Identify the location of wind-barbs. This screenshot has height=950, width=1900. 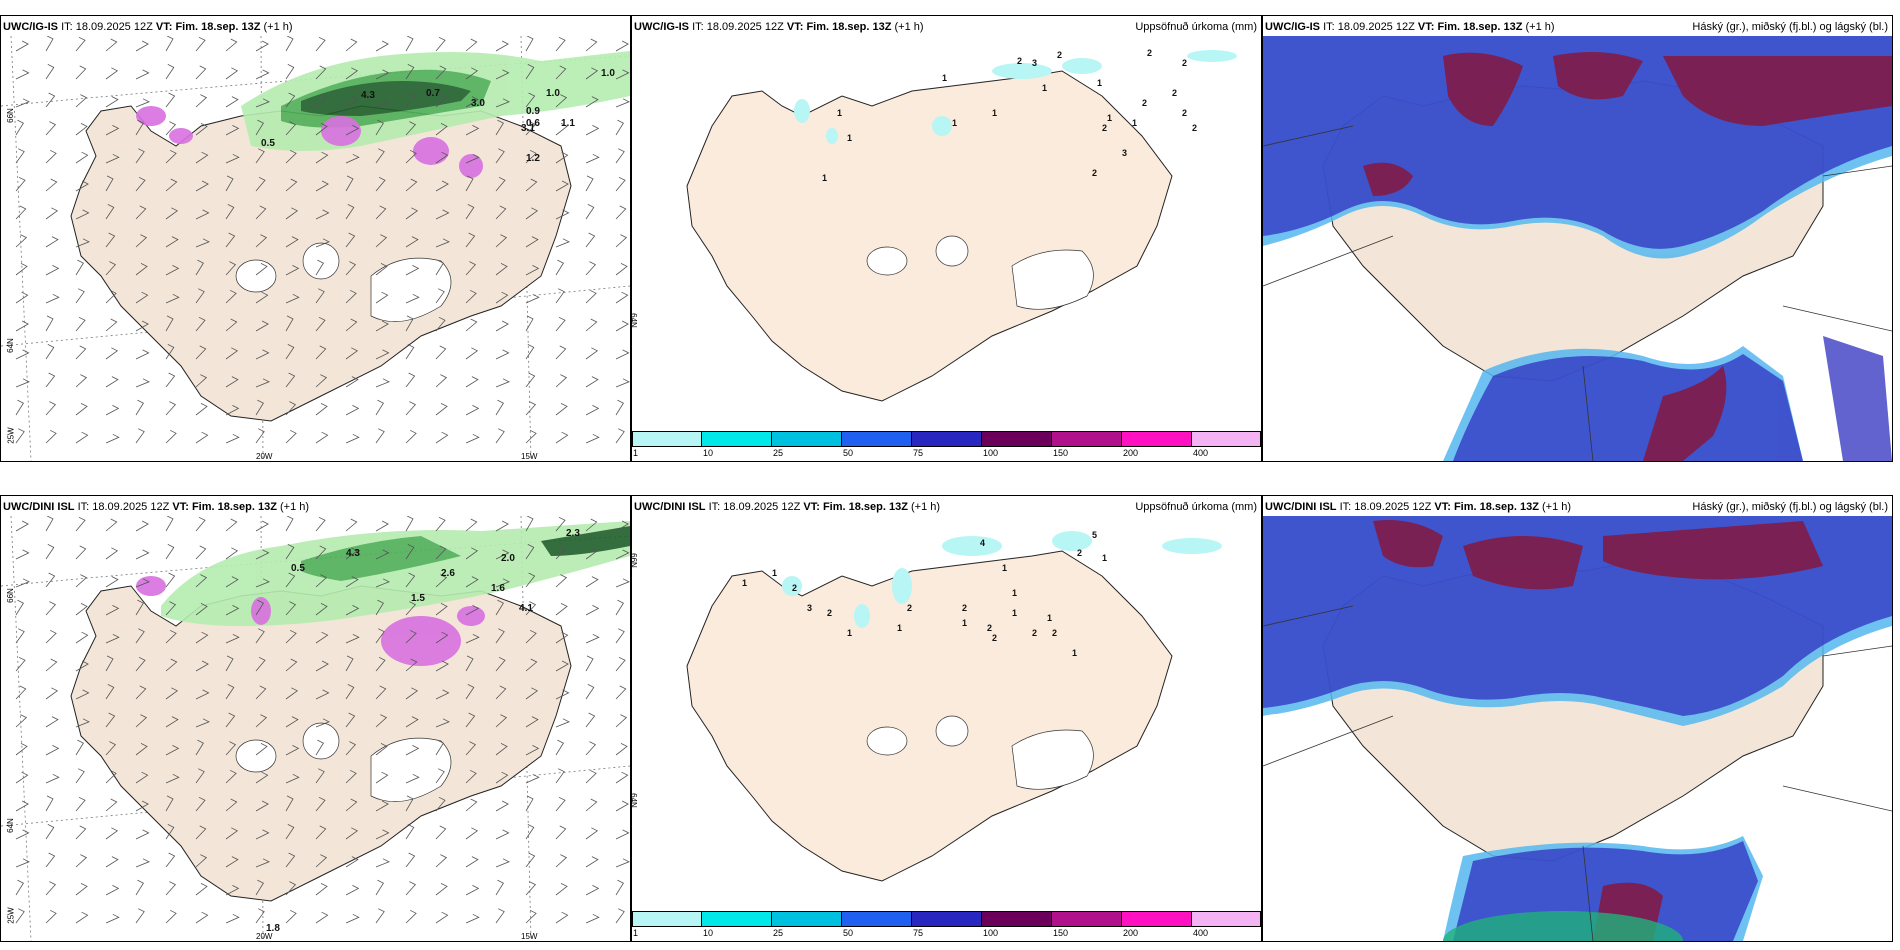
(322, 720).